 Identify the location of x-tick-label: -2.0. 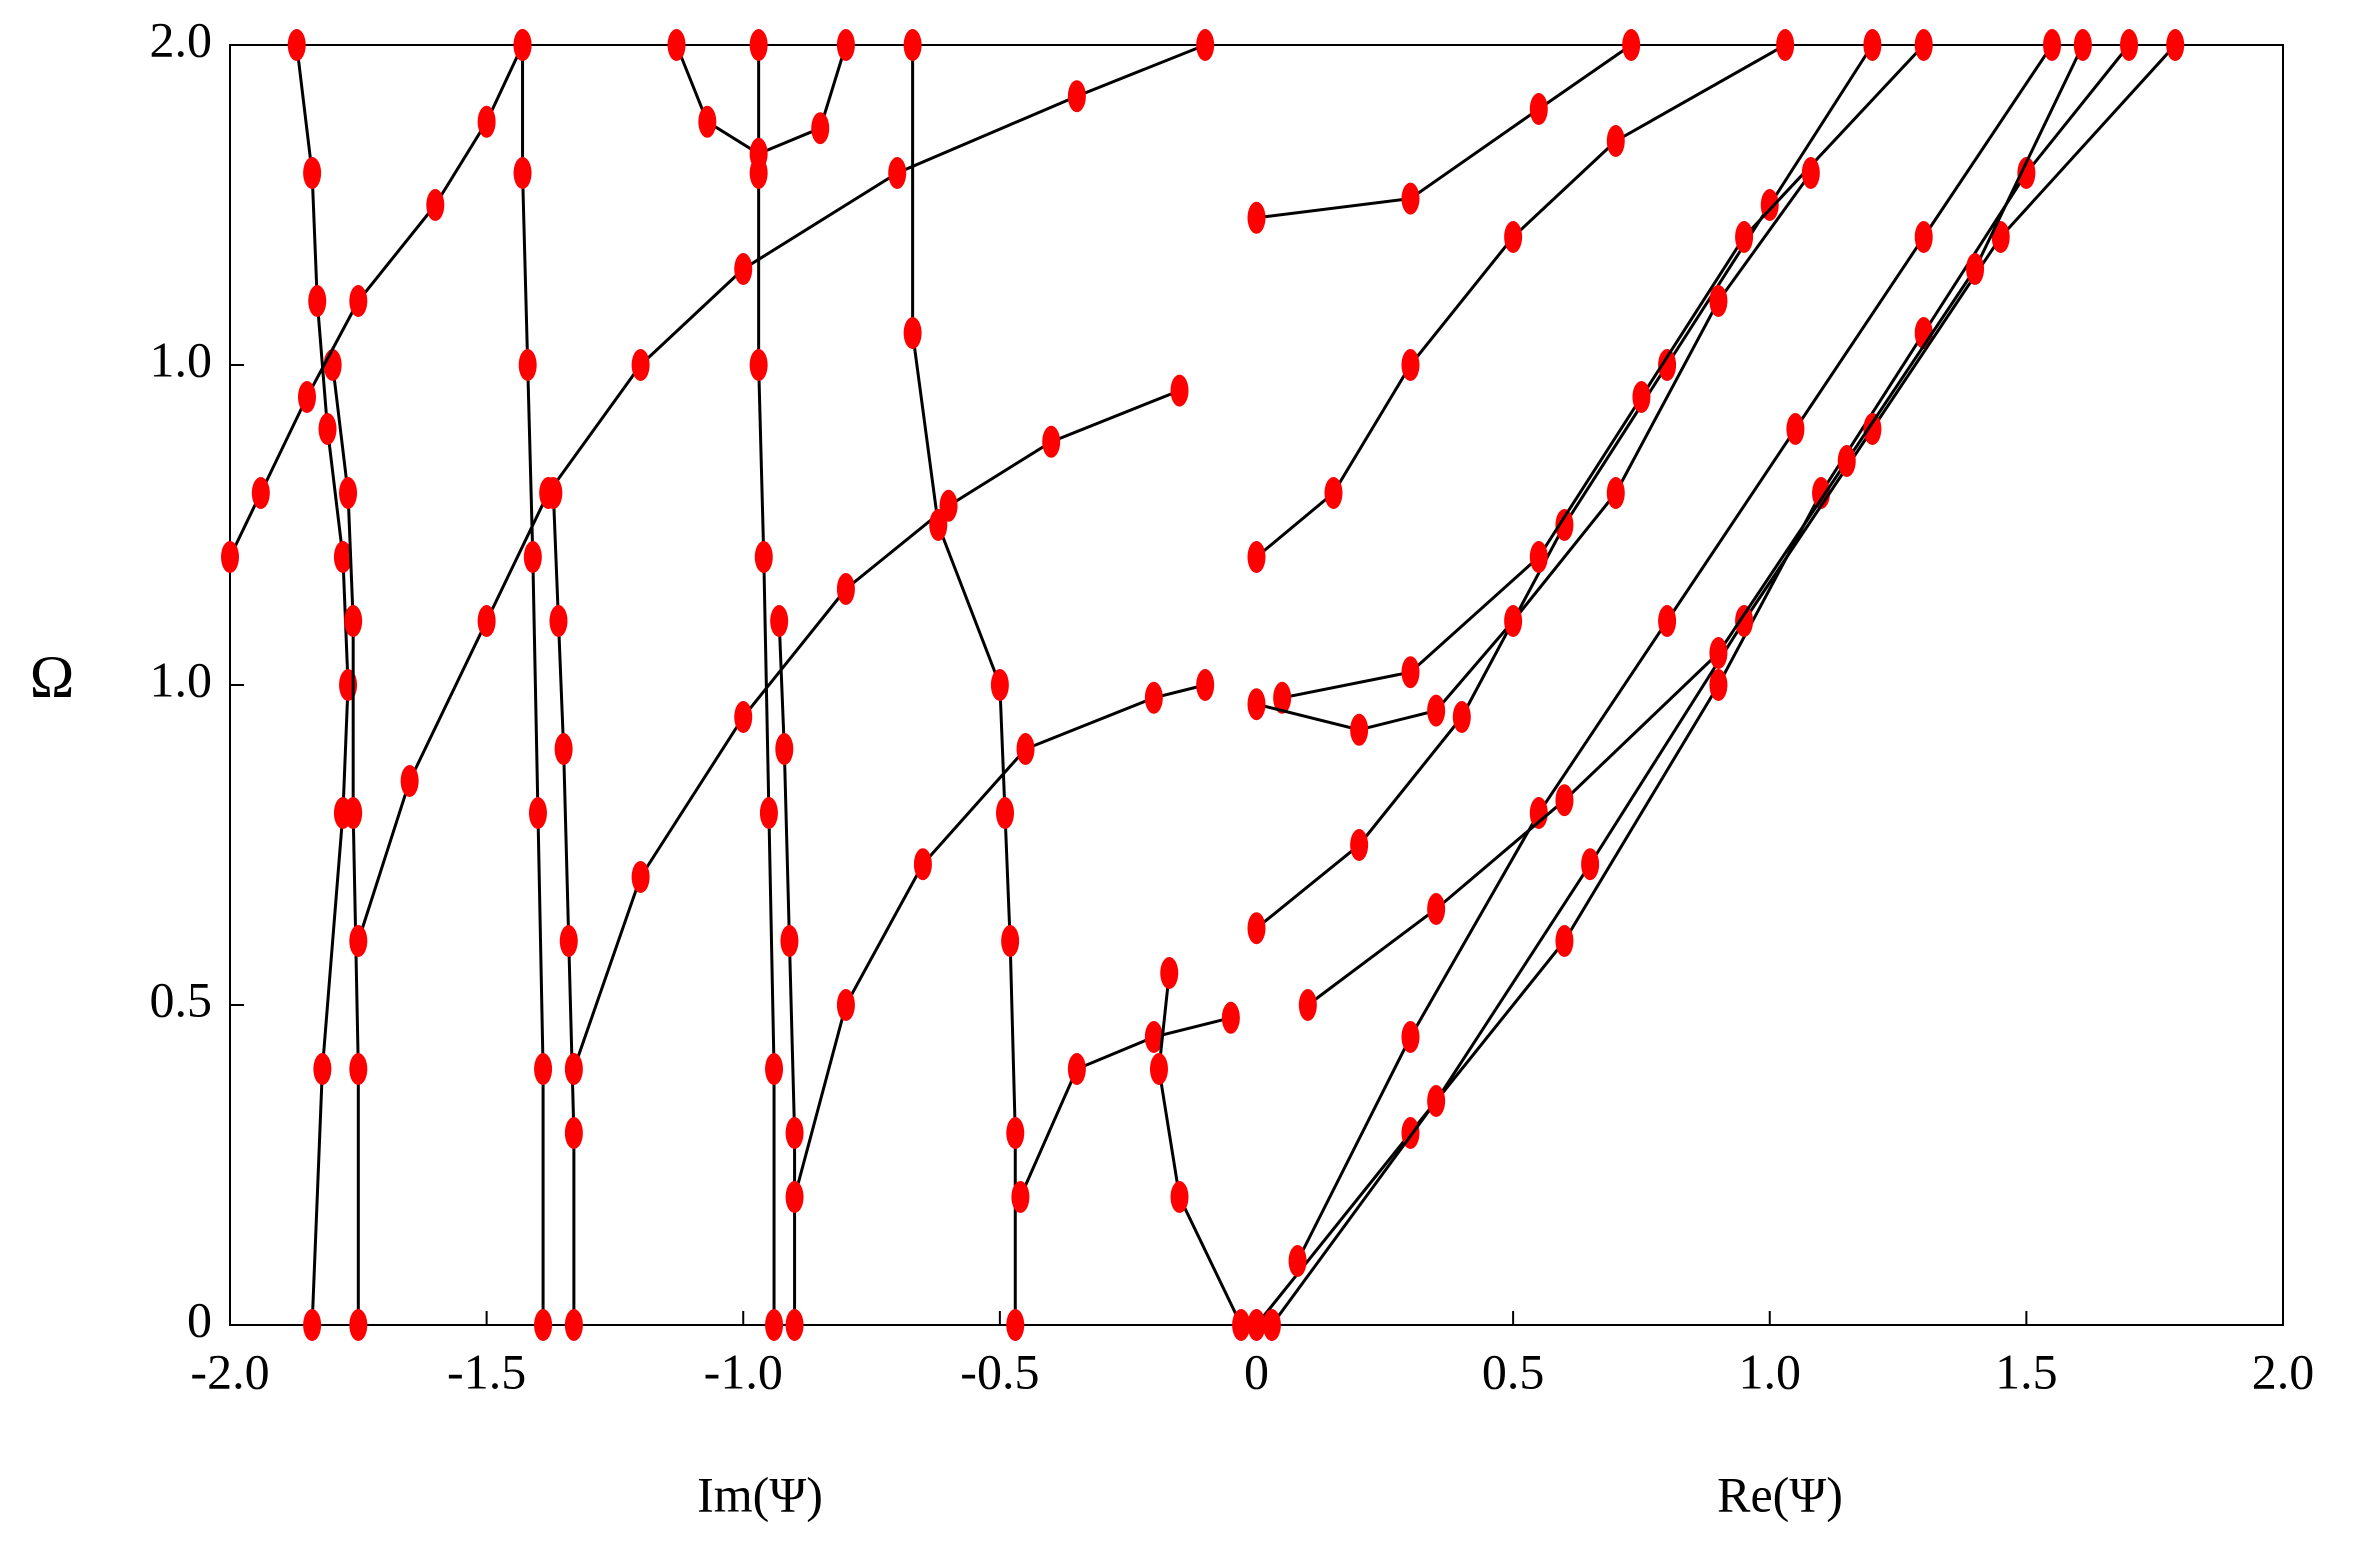
(229, 1371).